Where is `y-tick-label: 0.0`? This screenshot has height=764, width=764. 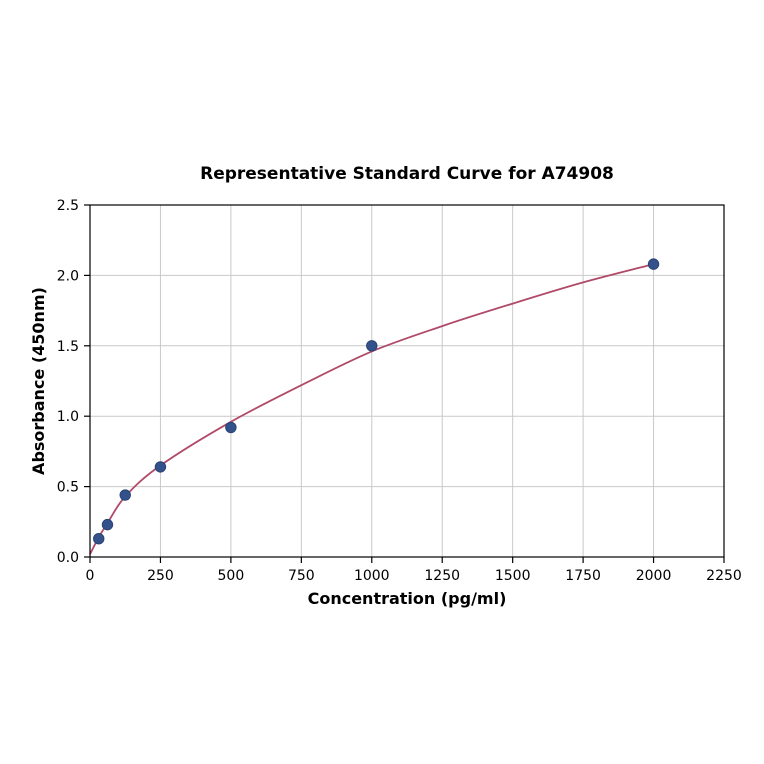 y-tick-label: 0.0 is located at coordinates (68, 558).